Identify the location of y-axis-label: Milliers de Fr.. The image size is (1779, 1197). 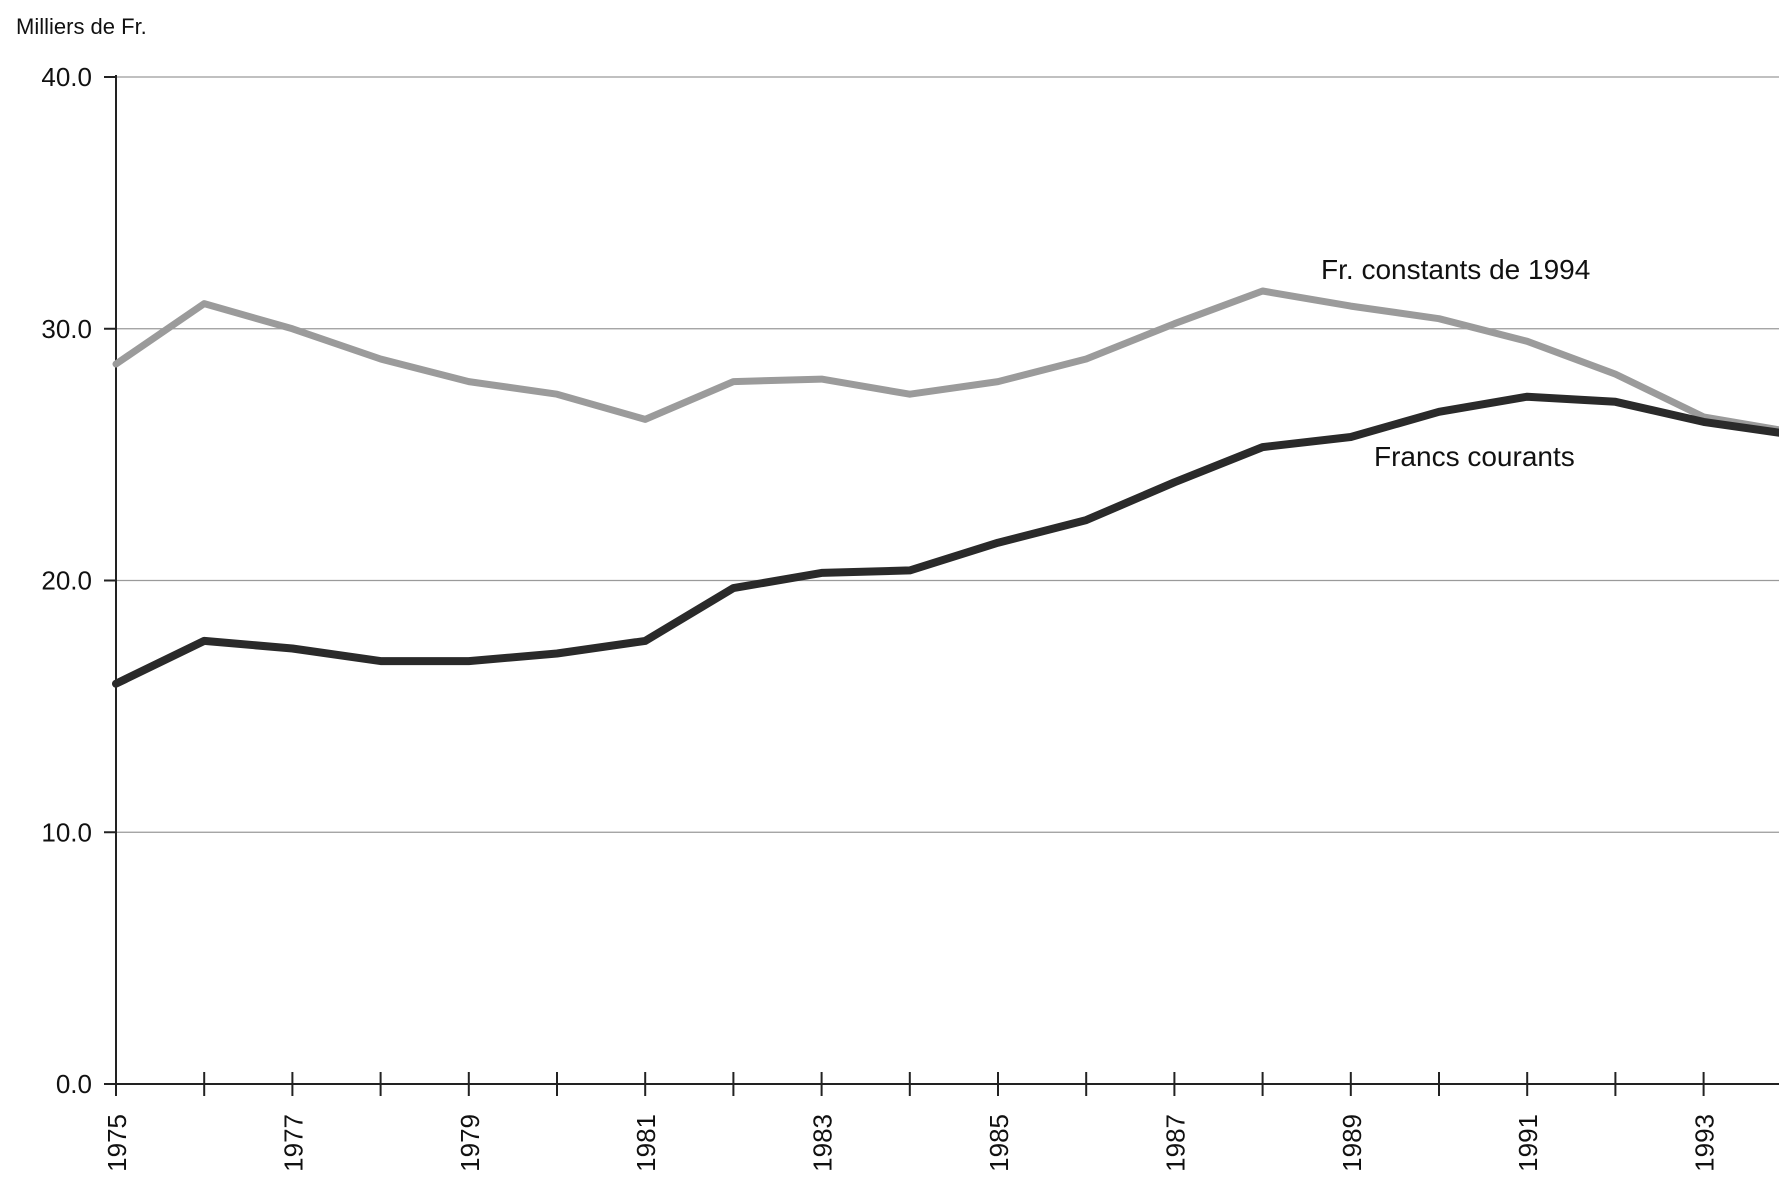
(81, 26).